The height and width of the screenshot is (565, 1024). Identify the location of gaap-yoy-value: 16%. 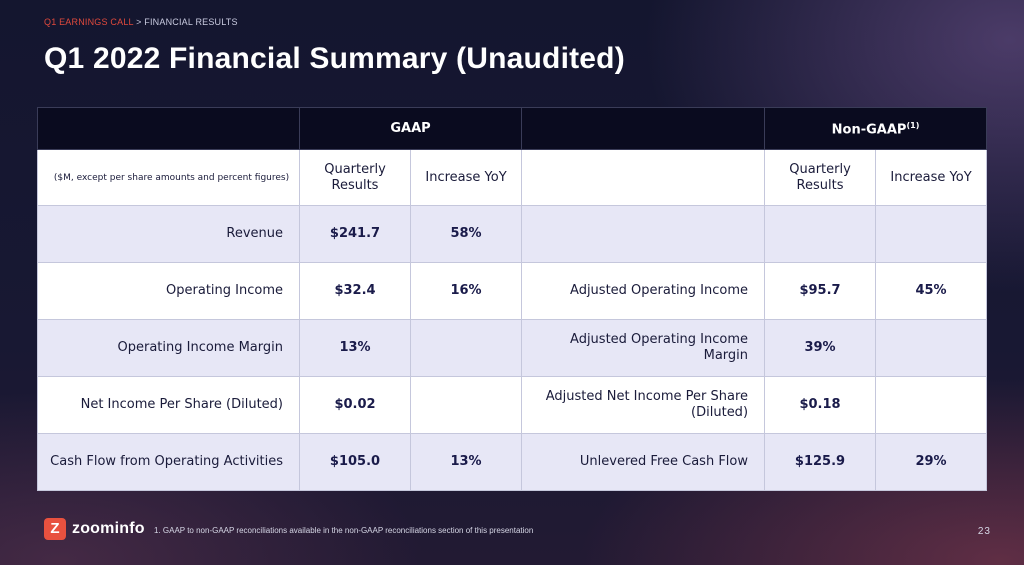
(466, 291).